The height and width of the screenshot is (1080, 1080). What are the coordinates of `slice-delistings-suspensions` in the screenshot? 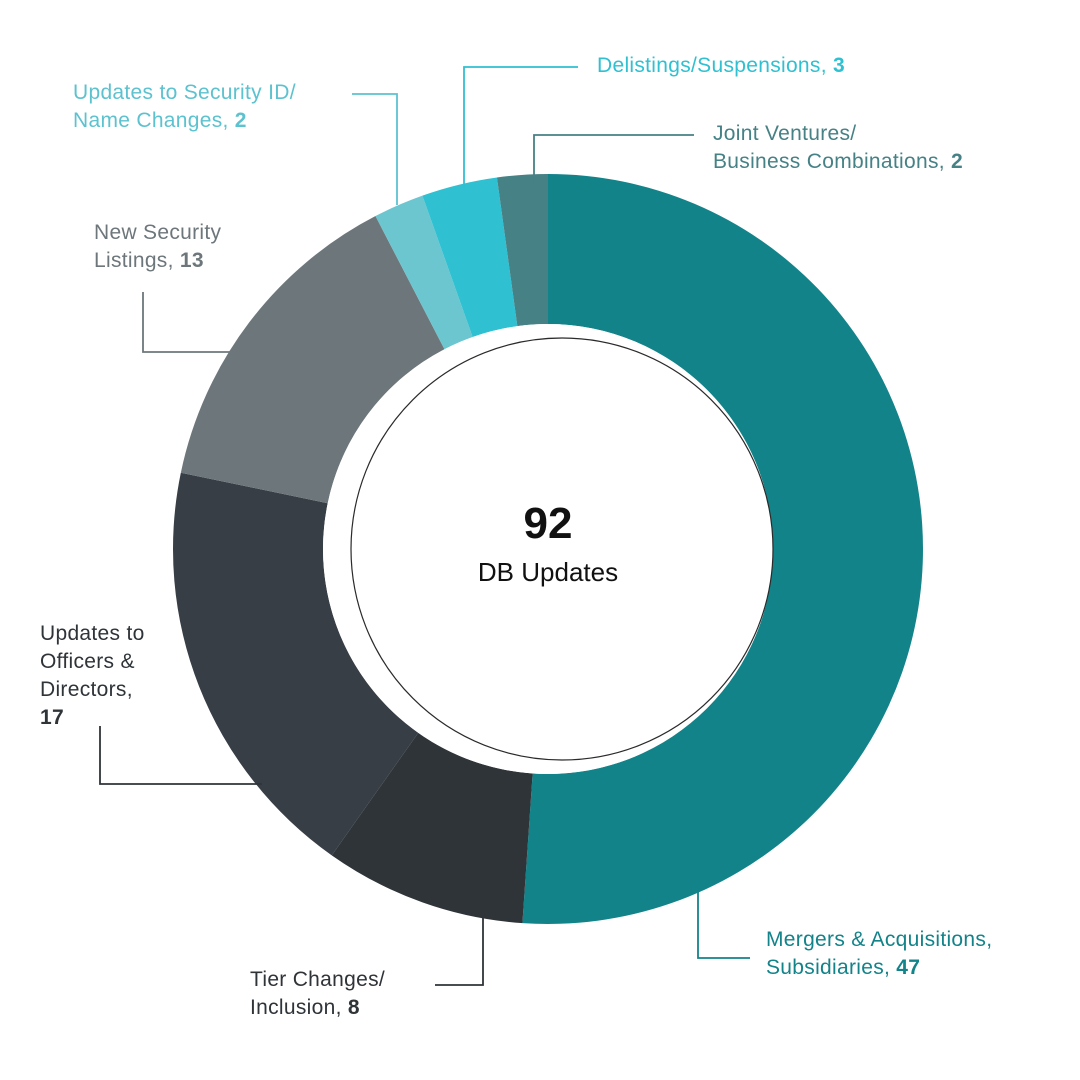 It's located at (470, 257).